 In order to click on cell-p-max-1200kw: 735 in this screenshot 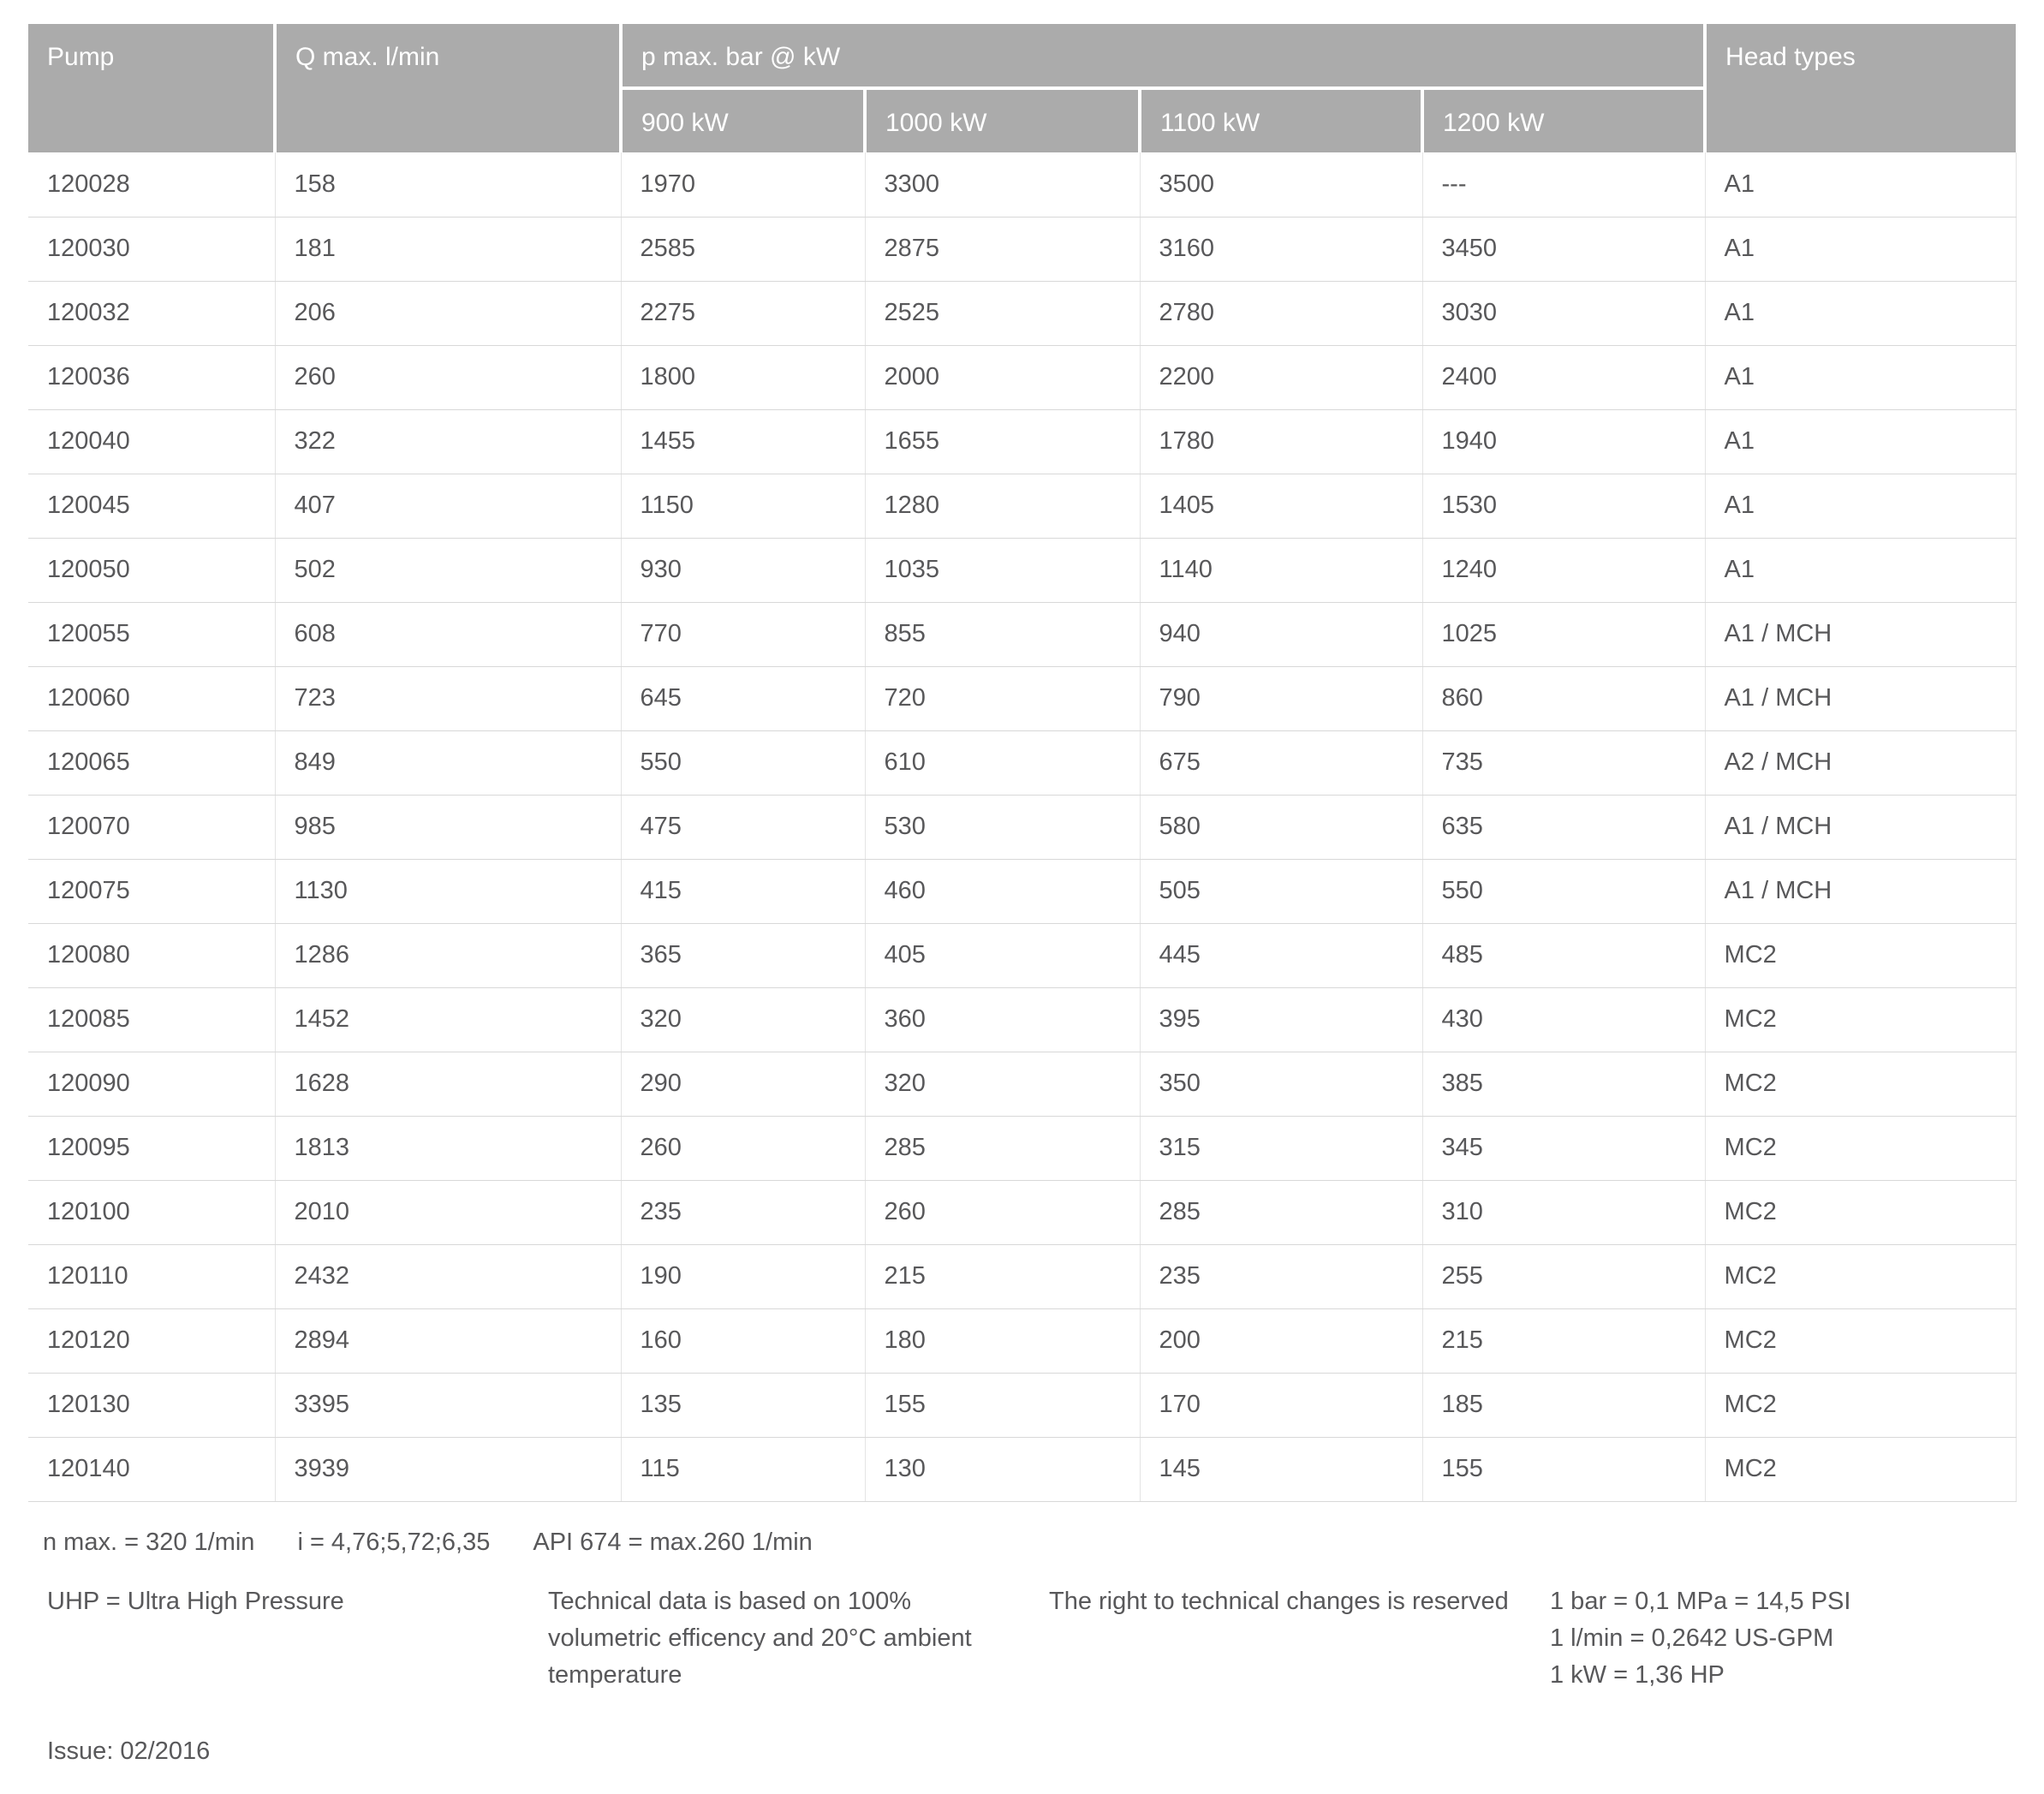, I will do `click(1564, 763)`.